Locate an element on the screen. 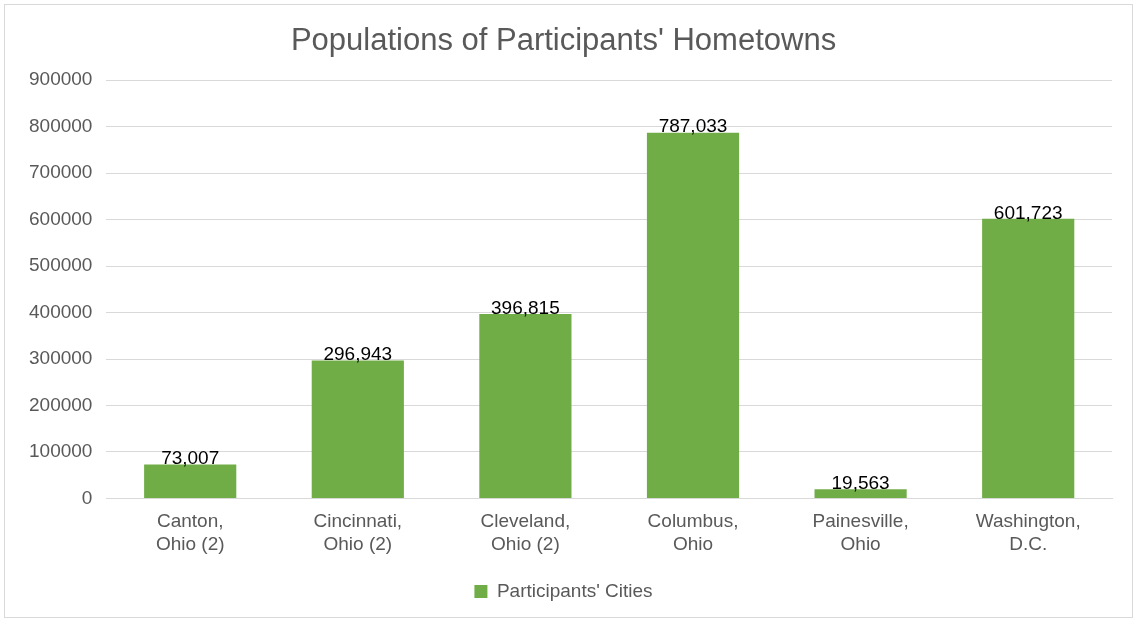 The width and height of the screenshot is (1139, 624). data-label: 19,563 is located at coordinates (860, 483).